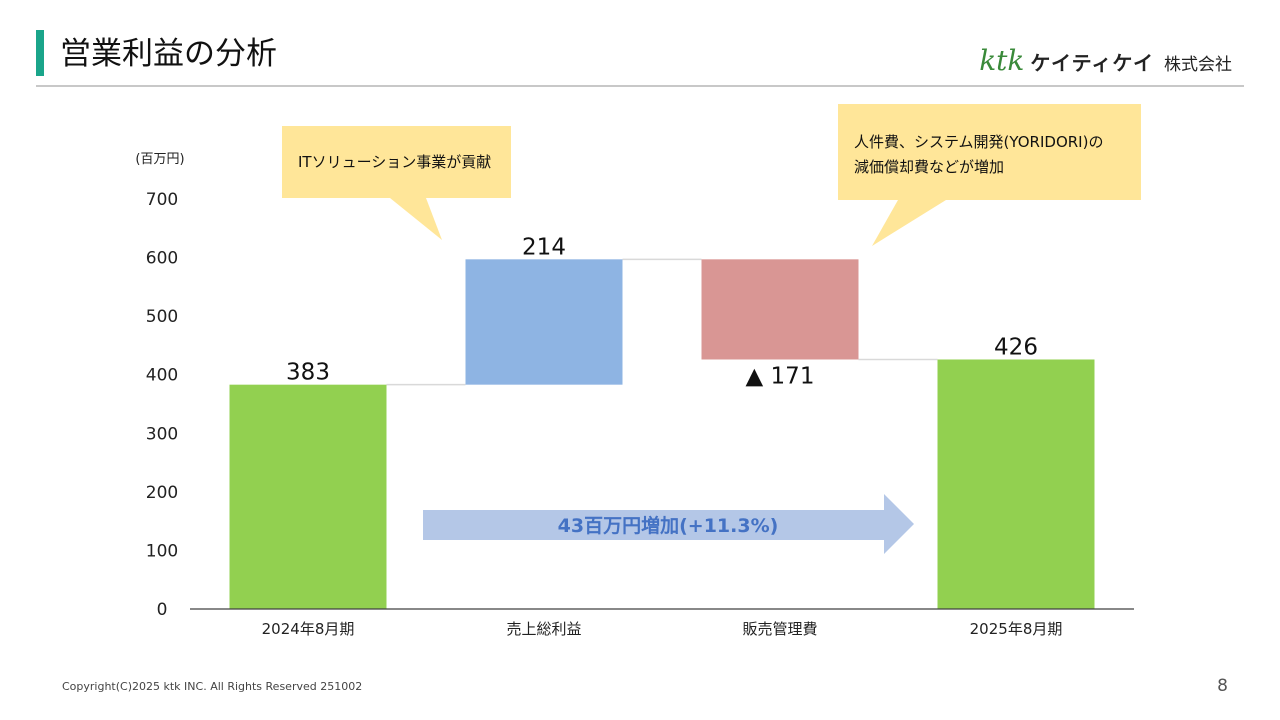  What do you see at coordinates (779, 629) in the screenshot?
I see `x-tick-label: 販売管理費` at bounding box center [779, 629].